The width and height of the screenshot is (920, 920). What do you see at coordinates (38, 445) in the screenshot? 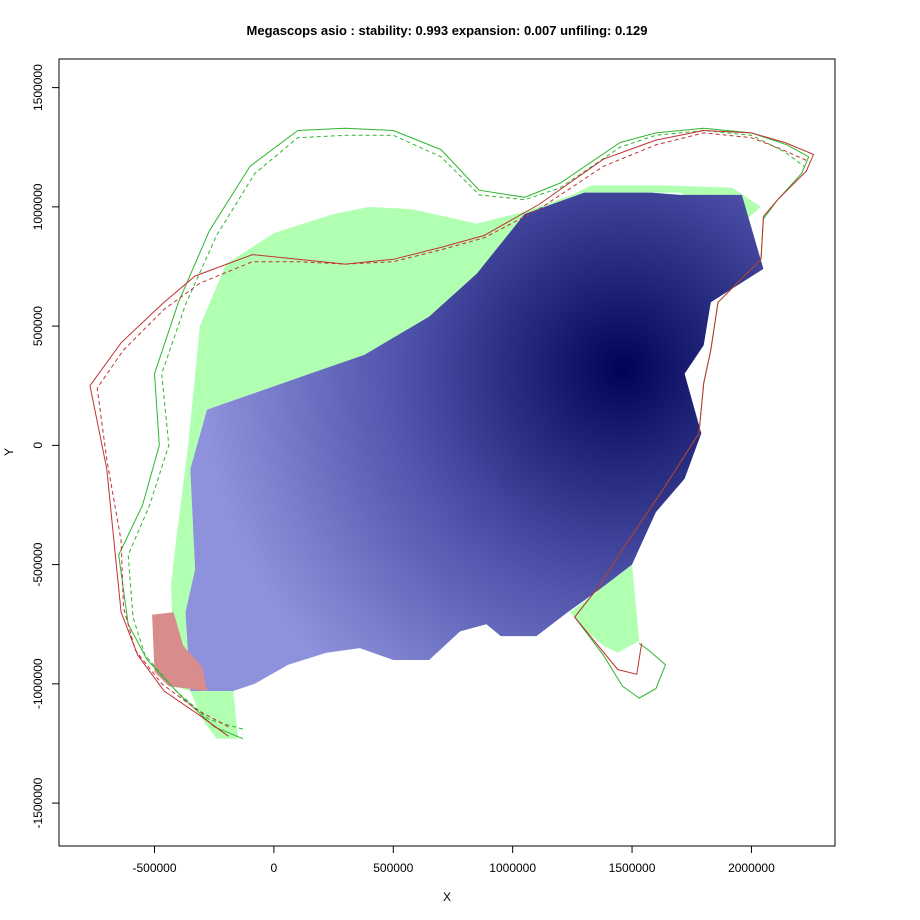
I see `y-tick-label: 0` at bounding box center [38, 445].